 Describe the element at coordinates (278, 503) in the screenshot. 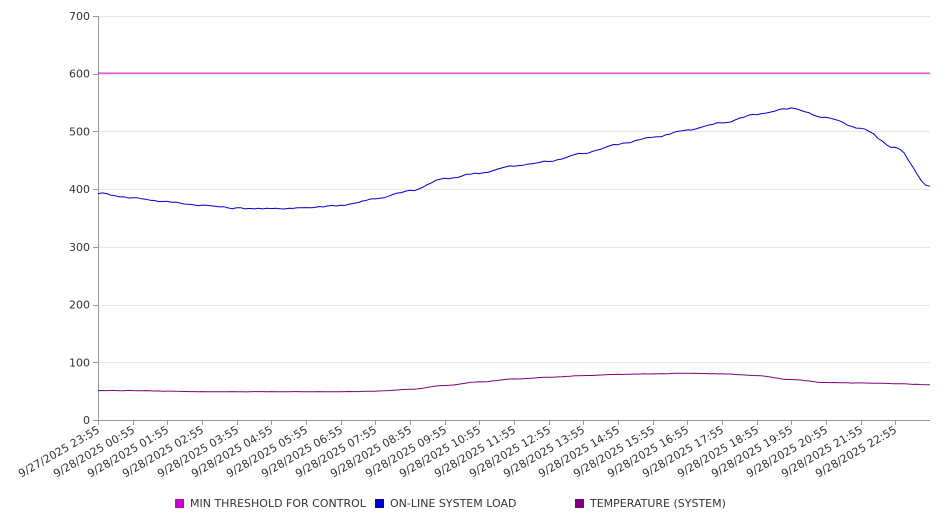

I see `legend-label-min-threshold: MIN THRESHOLD FOR CONTROL` at that location.